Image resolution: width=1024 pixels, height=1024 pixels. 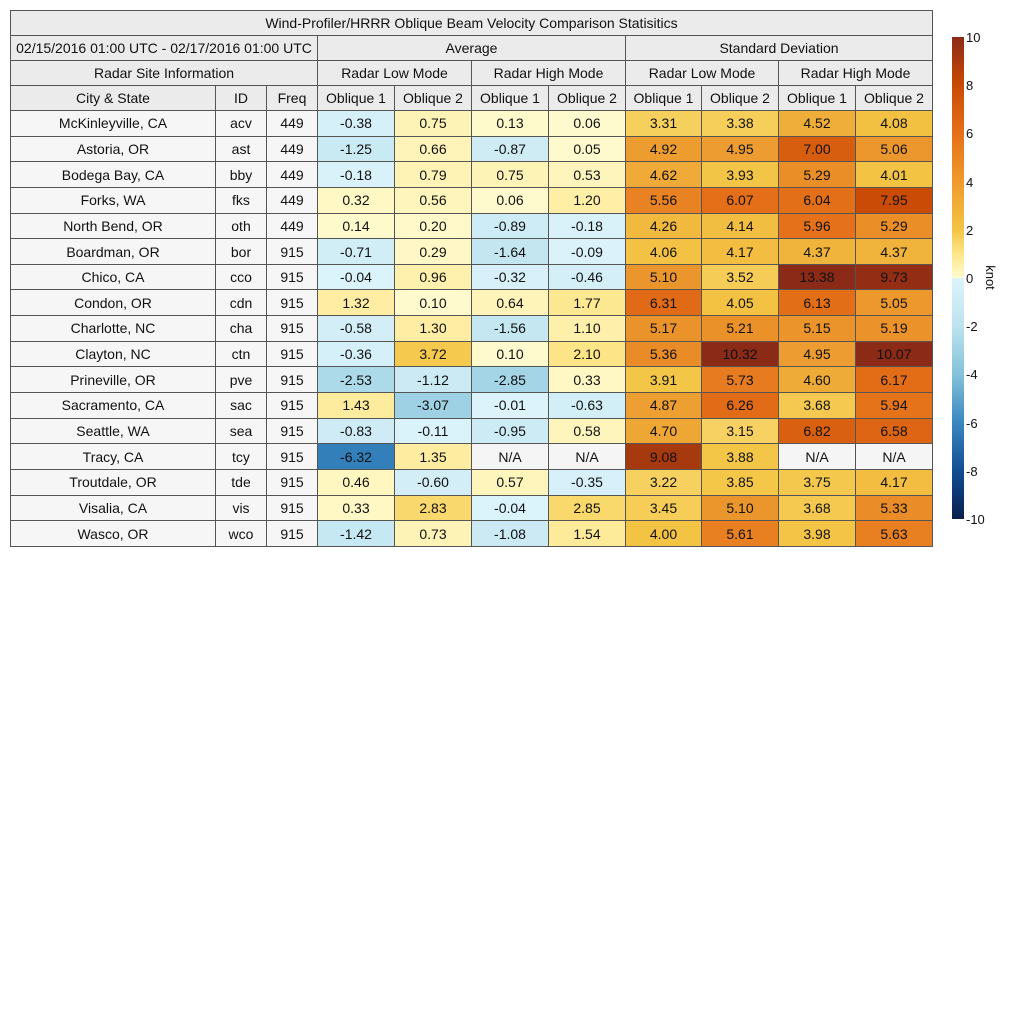 What do you see at coordinates (292, 226) in the screenshot?
I see `freq-cell: 449` at bounding box center [292, 226].